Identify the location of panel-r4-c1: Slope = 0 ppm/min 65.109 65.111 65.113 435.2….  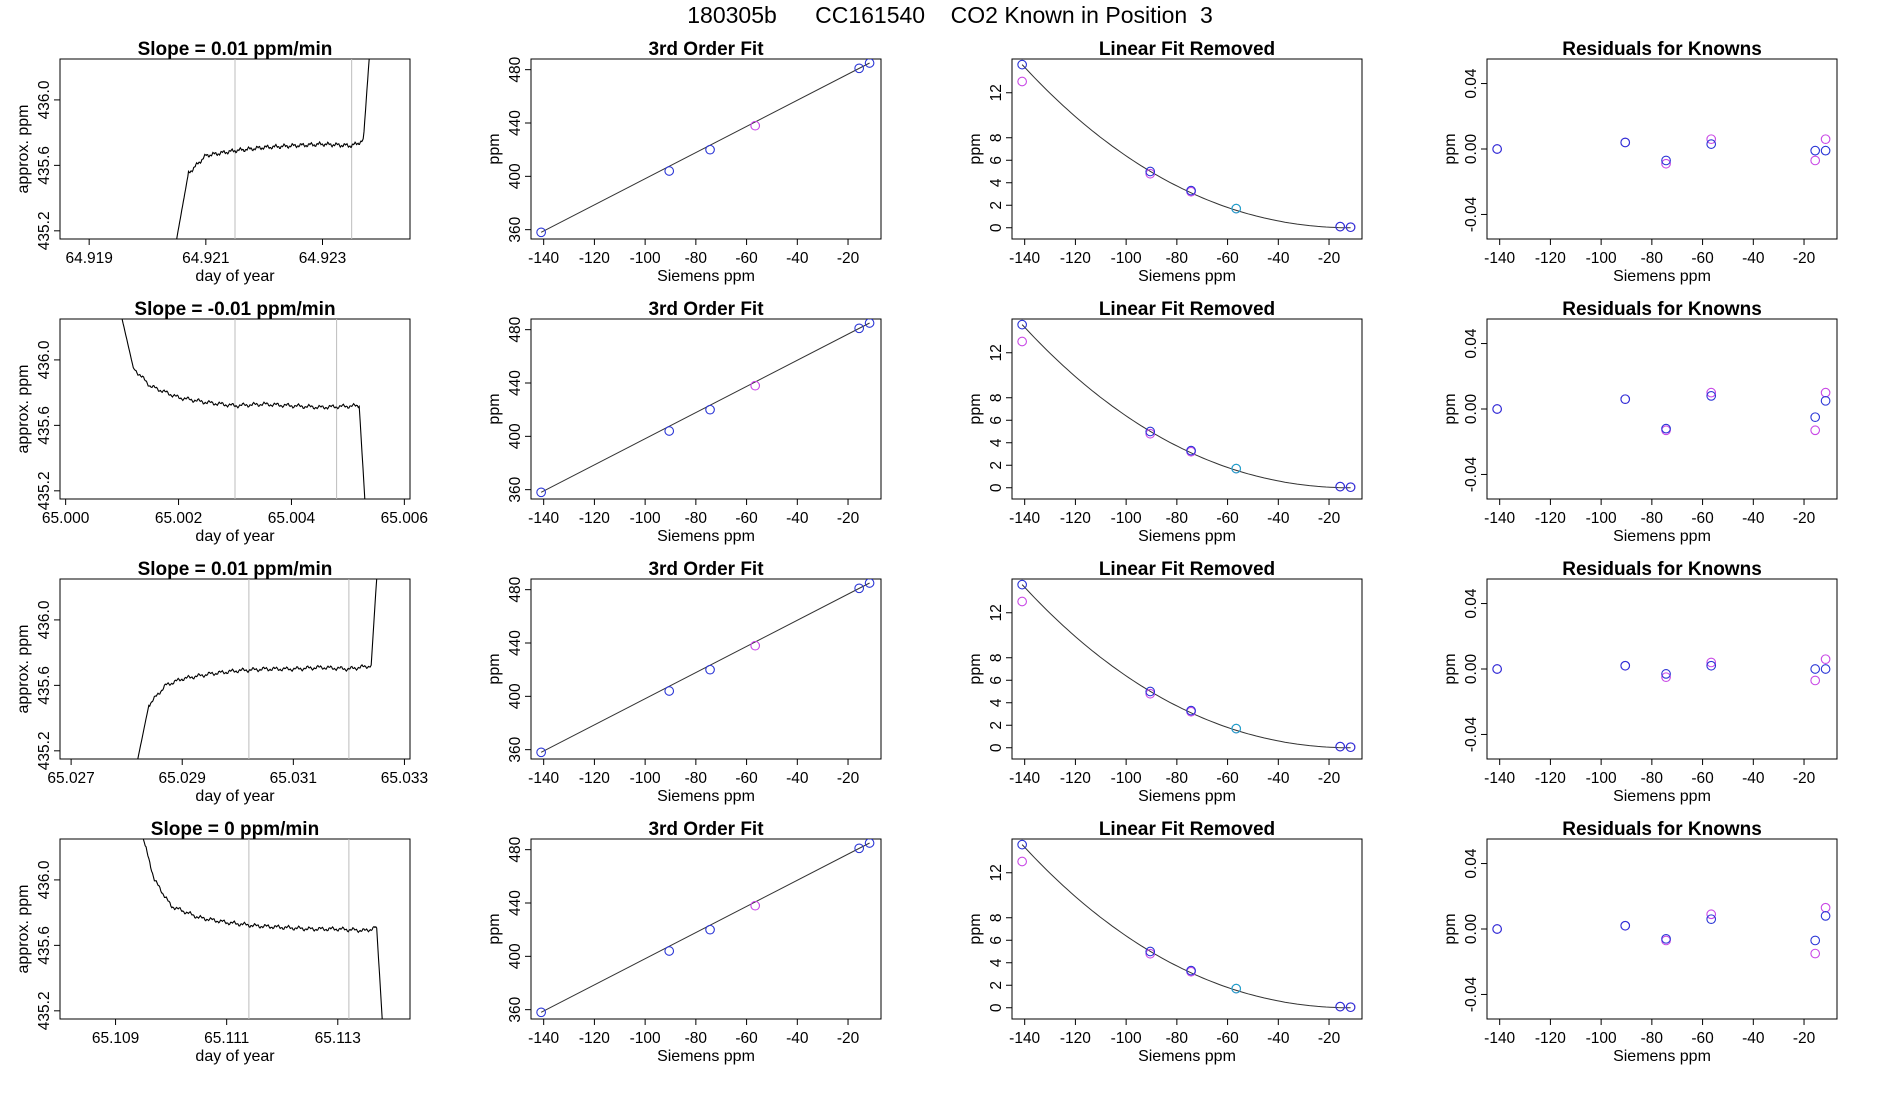
(213, 942).